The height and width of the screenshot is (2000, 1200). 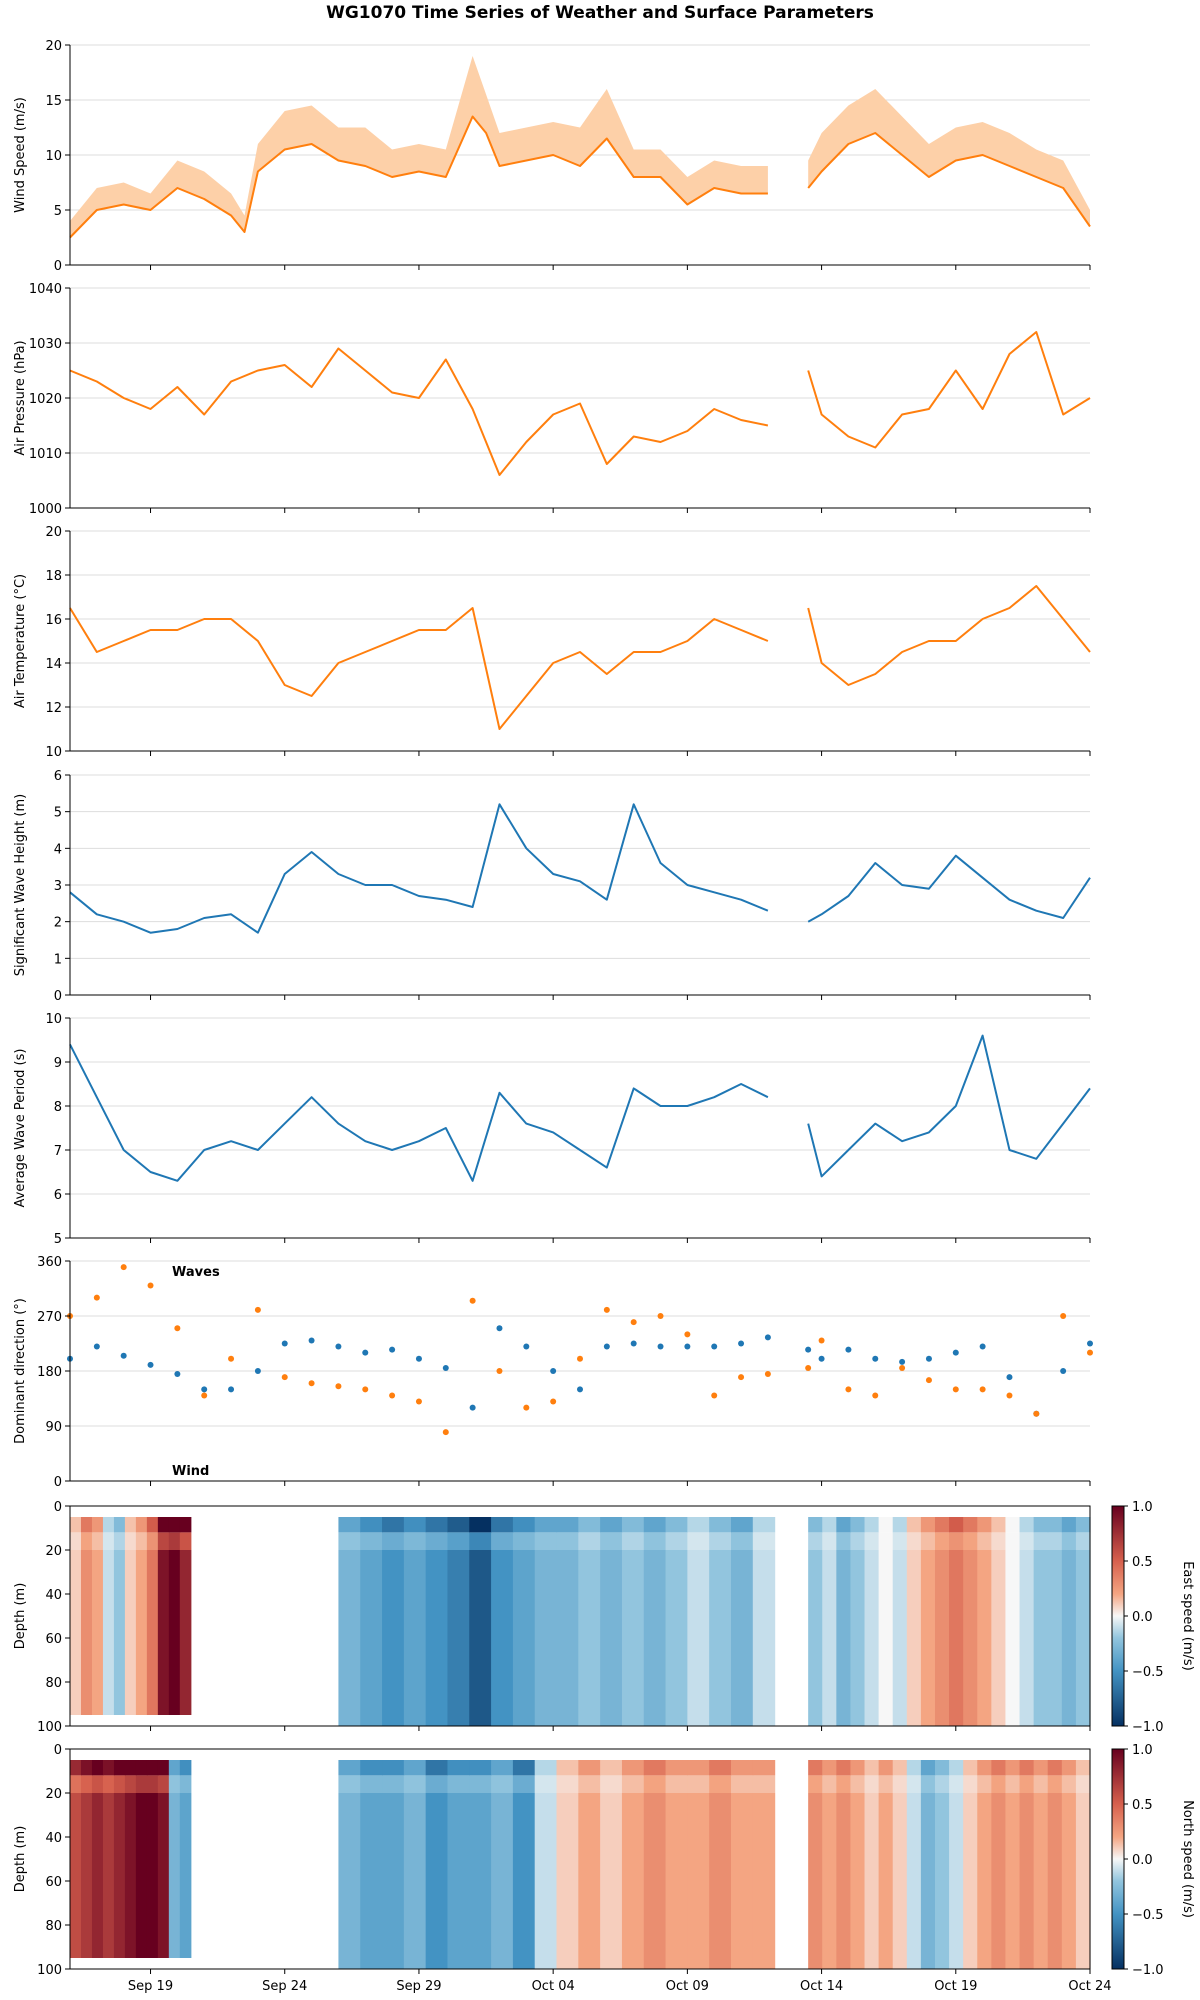 What do you see at coordinates (1118, 1859) in the screenshot?
I see `colorbar` at bounding box center [1118, 1859].